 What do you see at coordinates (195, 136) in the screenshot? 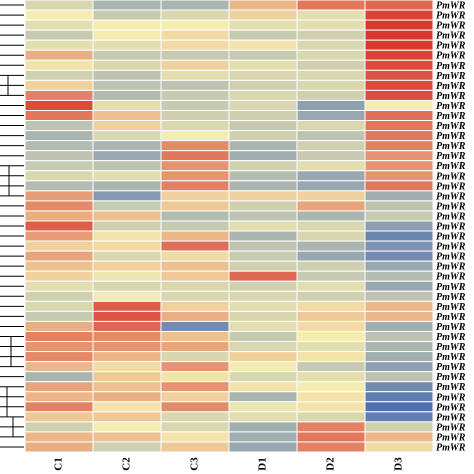
I see `heatmap-cell-r14-c3` at bounding box center [195, 136].